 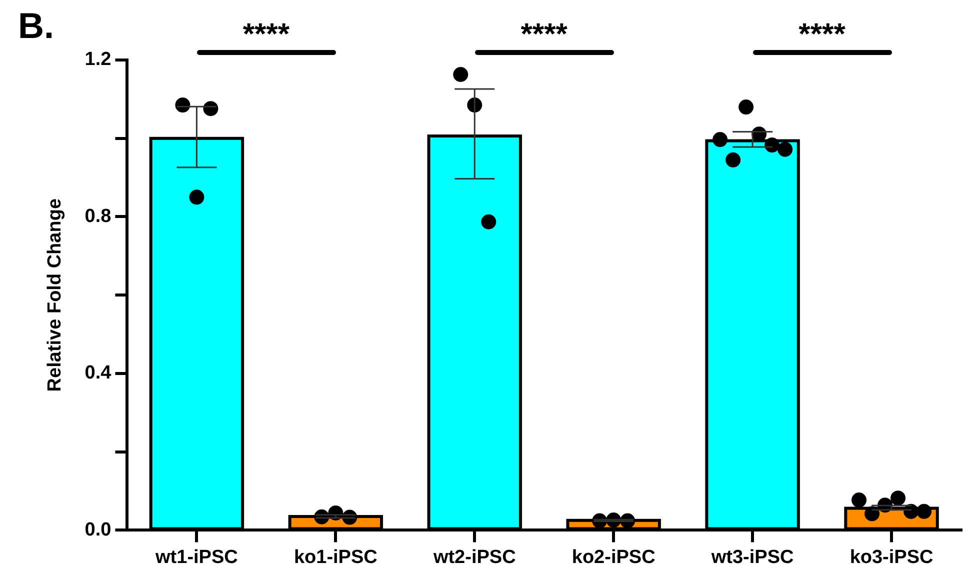 What do you see at coordinates (614, 557) in the screenshot?
I see `x-tick-label: ko2-iPSC` at bounding box center [614, 557].